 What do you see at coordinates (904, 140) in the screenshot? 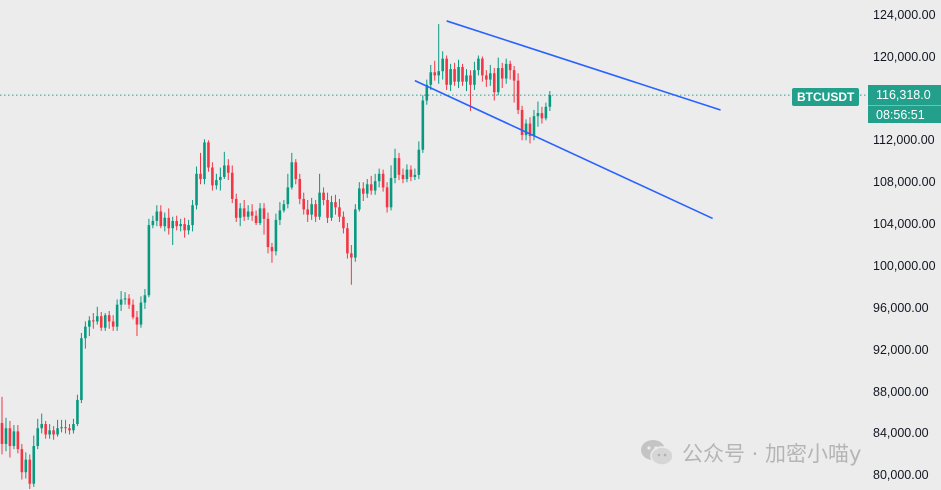
I see `y-tick-label: 112,000.00` at bounding box center [904, 140].